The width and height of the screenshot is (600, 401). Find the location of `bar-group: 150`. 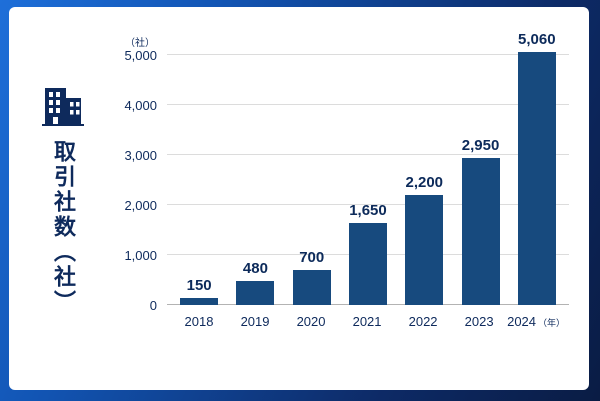

bar-group: 150 is located at coordinates (199, 290).